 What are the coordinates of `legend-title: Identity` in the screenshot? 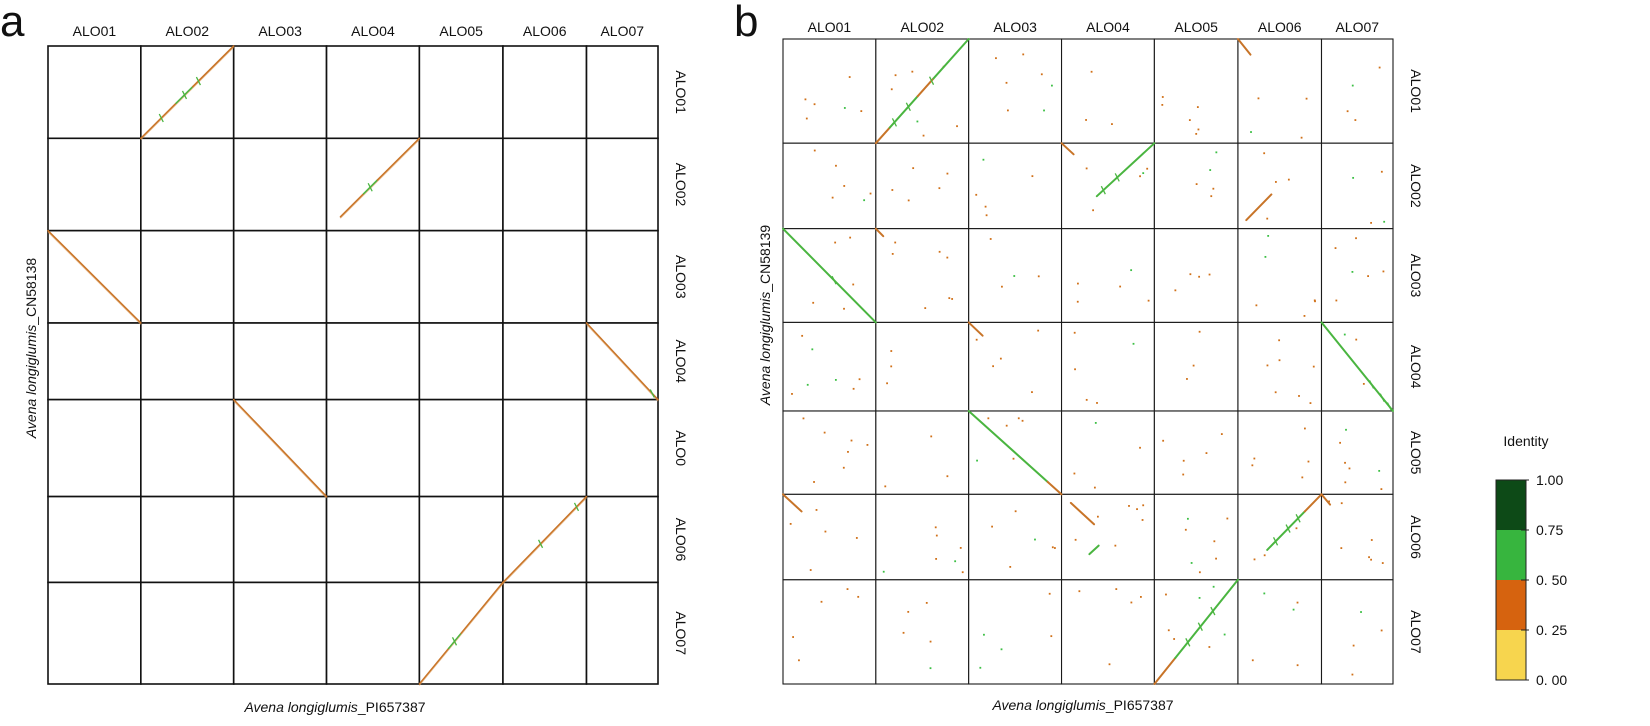 It's located at (1525, 441).